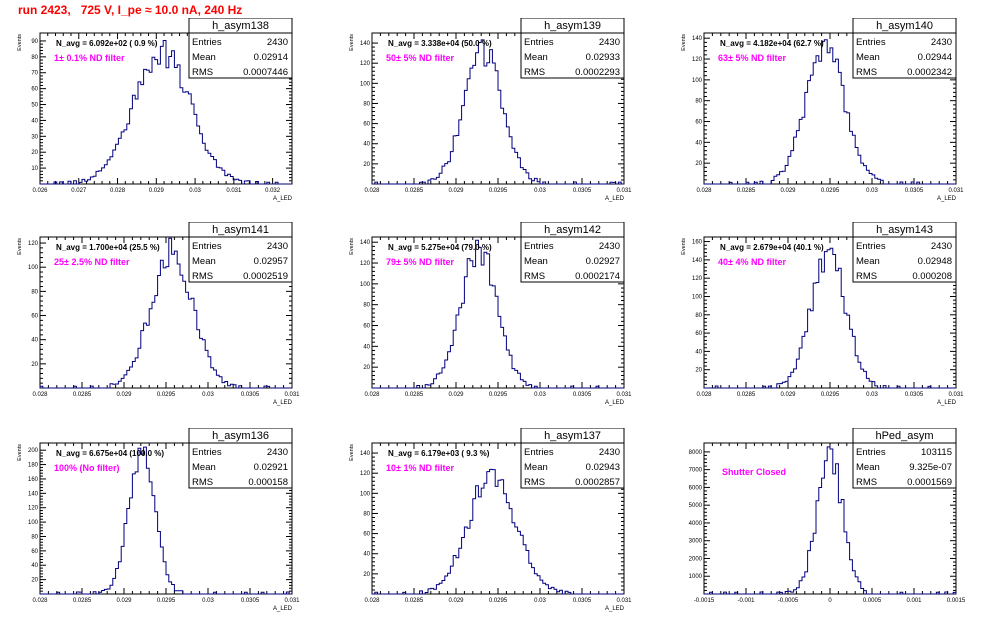 The image size is (996, 632). Describe the element at coordinates (904, 230) in the screenshot. I see `histogram-name: h_asym143` at that location.